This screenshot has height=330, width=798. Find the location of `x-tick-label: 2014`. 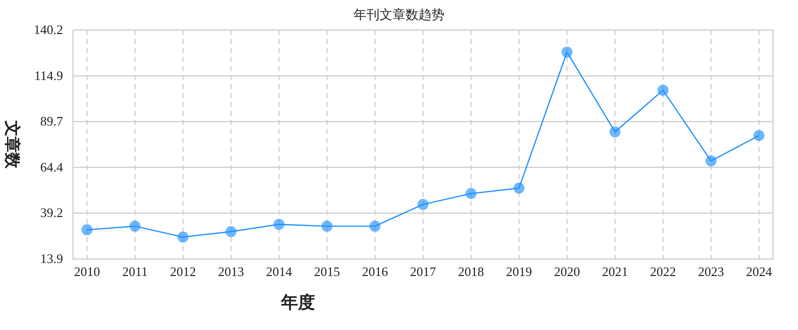

x-tick-label: 2014 is located at coordinates (279, 271).